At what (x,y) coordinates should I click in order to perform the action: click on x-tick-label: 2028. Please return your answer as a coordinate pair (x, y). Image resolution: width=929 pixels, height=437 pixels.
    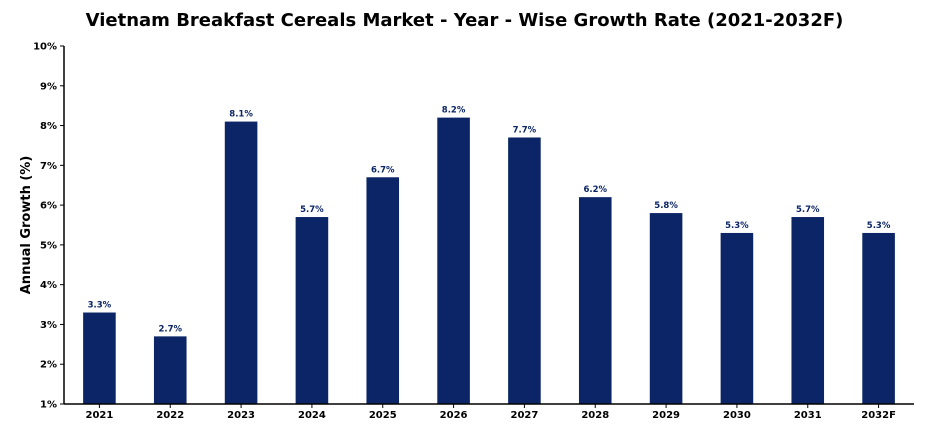
    Looking at the image, I should click on (595, 415).